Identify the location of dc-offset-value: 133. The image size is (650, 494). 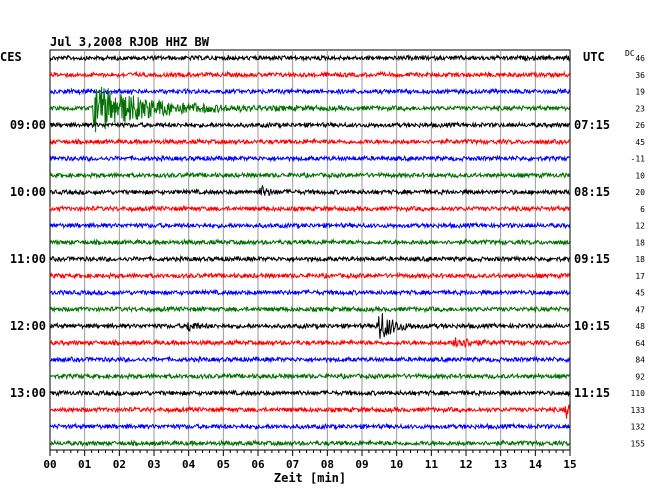
(638, 410).